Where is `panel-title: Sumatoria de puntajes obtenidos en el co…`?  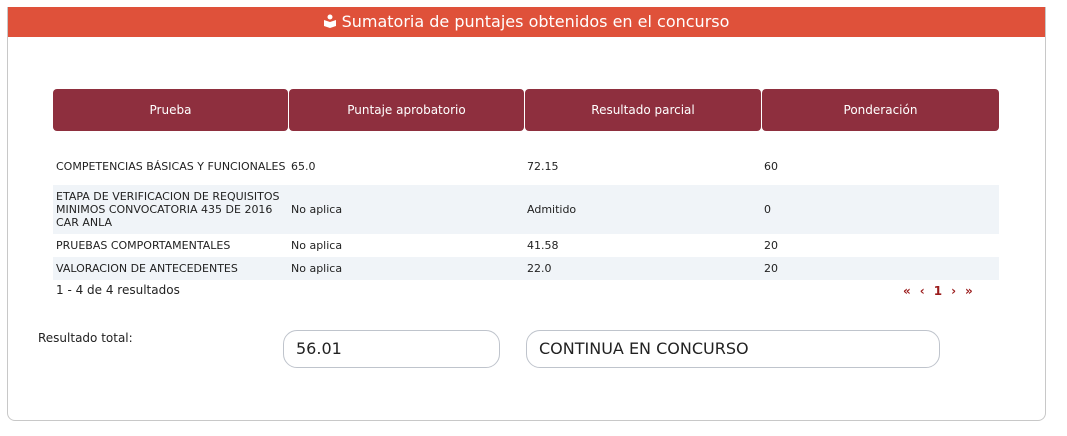
panel-title: Sumatoria de puntajes obtenidos en el co… is located at coordinates (535, 21).